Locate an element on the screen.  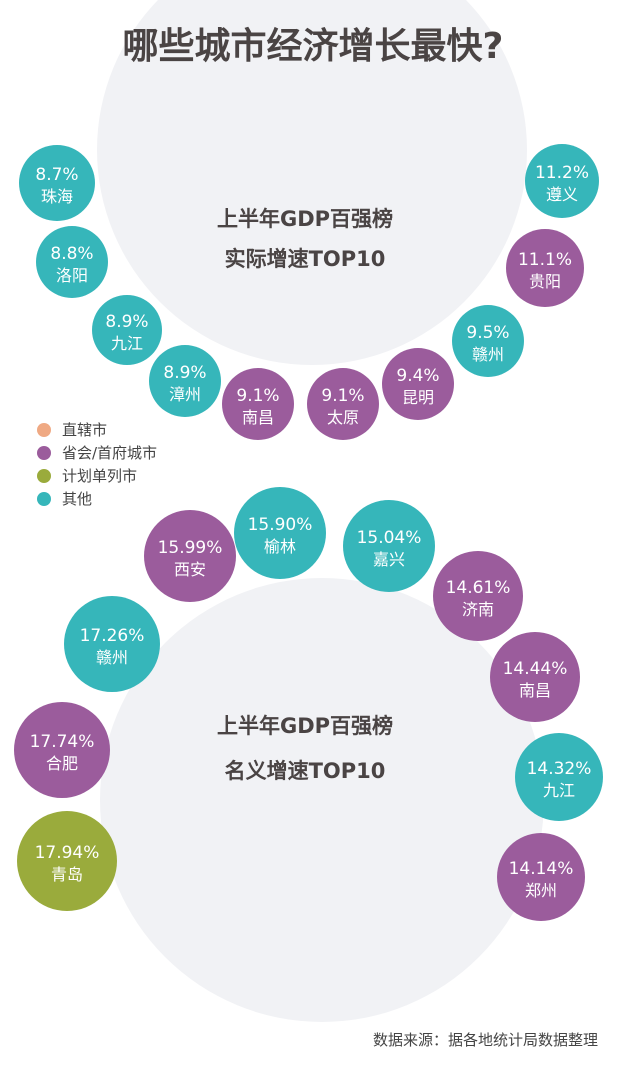
bubble-city: 榆林 is located at coordinates (280, 546).